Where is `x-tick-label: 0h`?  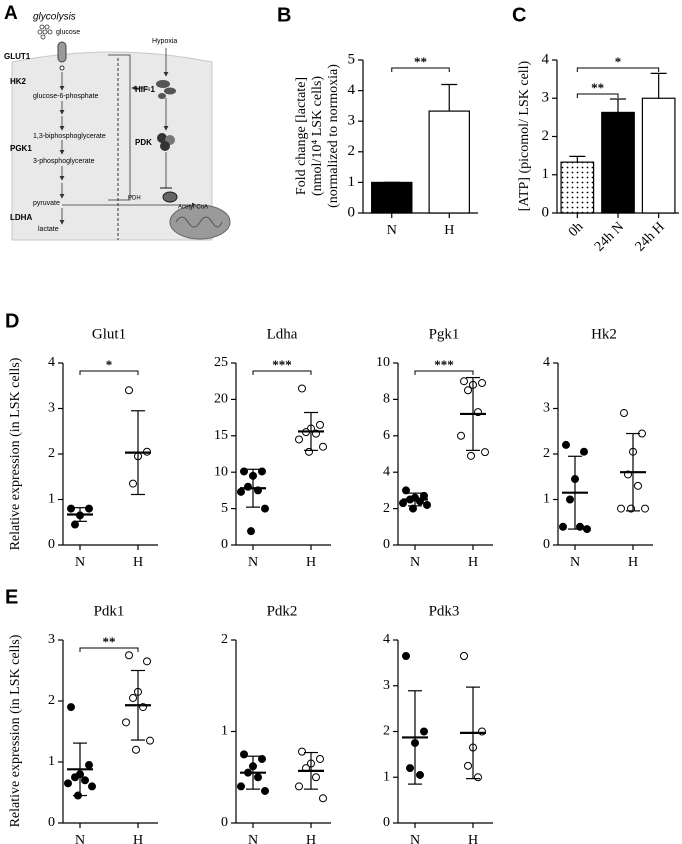
x-tick-label: 0h is located at coordinates (576, 229).